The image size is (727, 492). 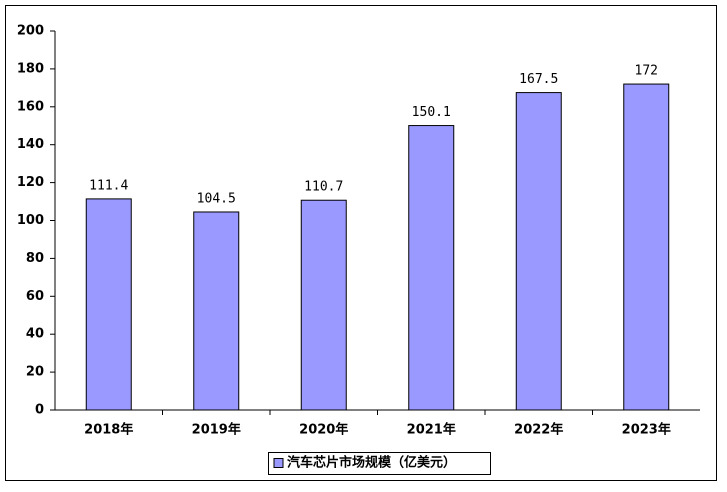 I want to click on y-tick-label: 120, so click(x=30, y=182).